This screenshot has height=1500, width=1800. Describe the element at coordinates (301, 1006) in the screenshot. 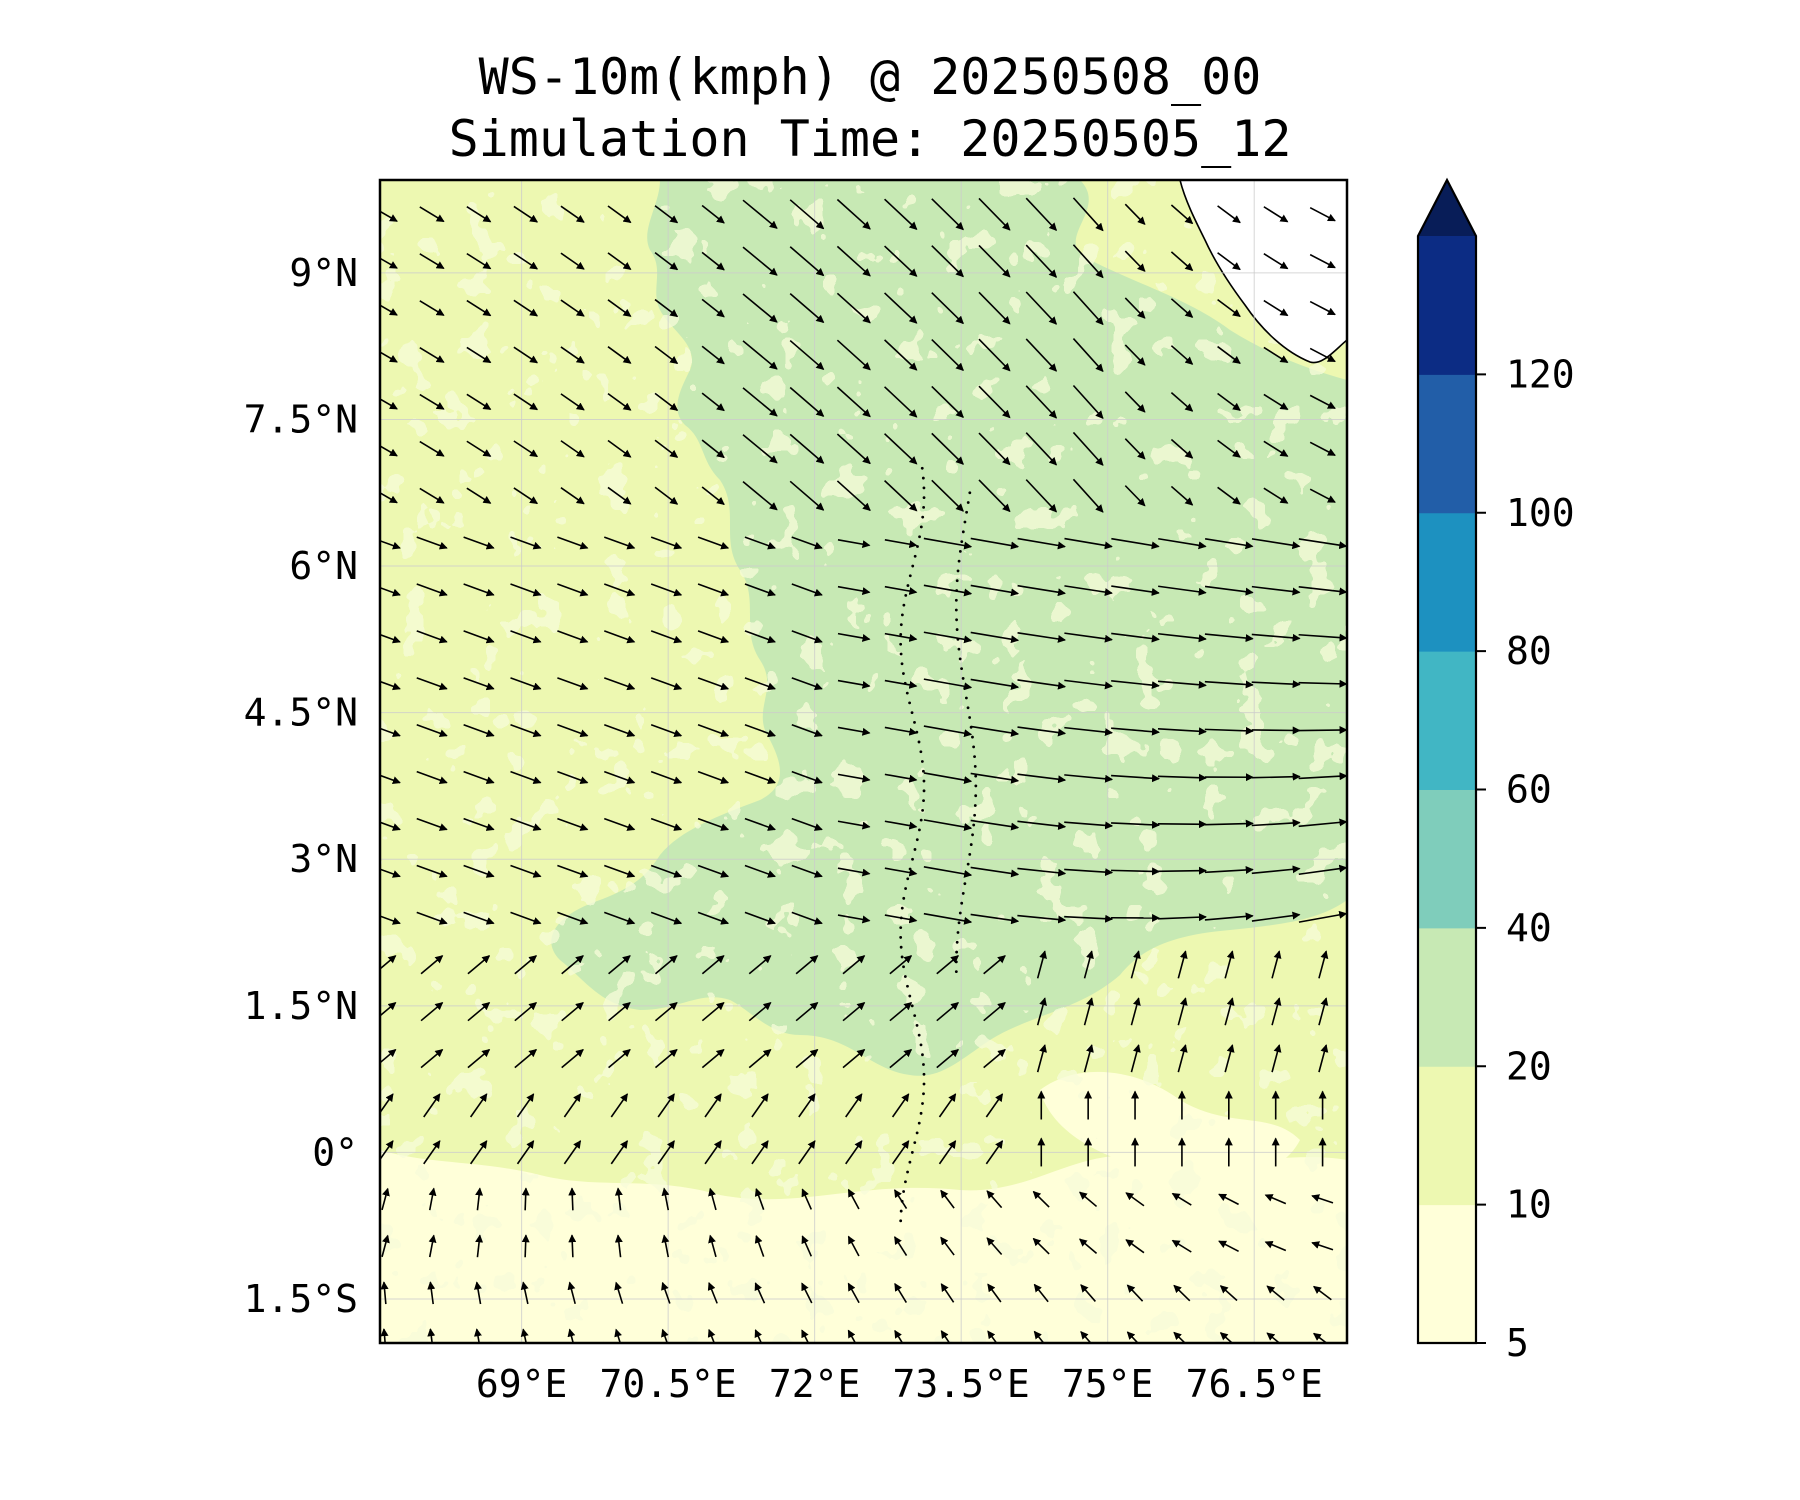

I see `y-tick-label: 1.5°N` at that location.